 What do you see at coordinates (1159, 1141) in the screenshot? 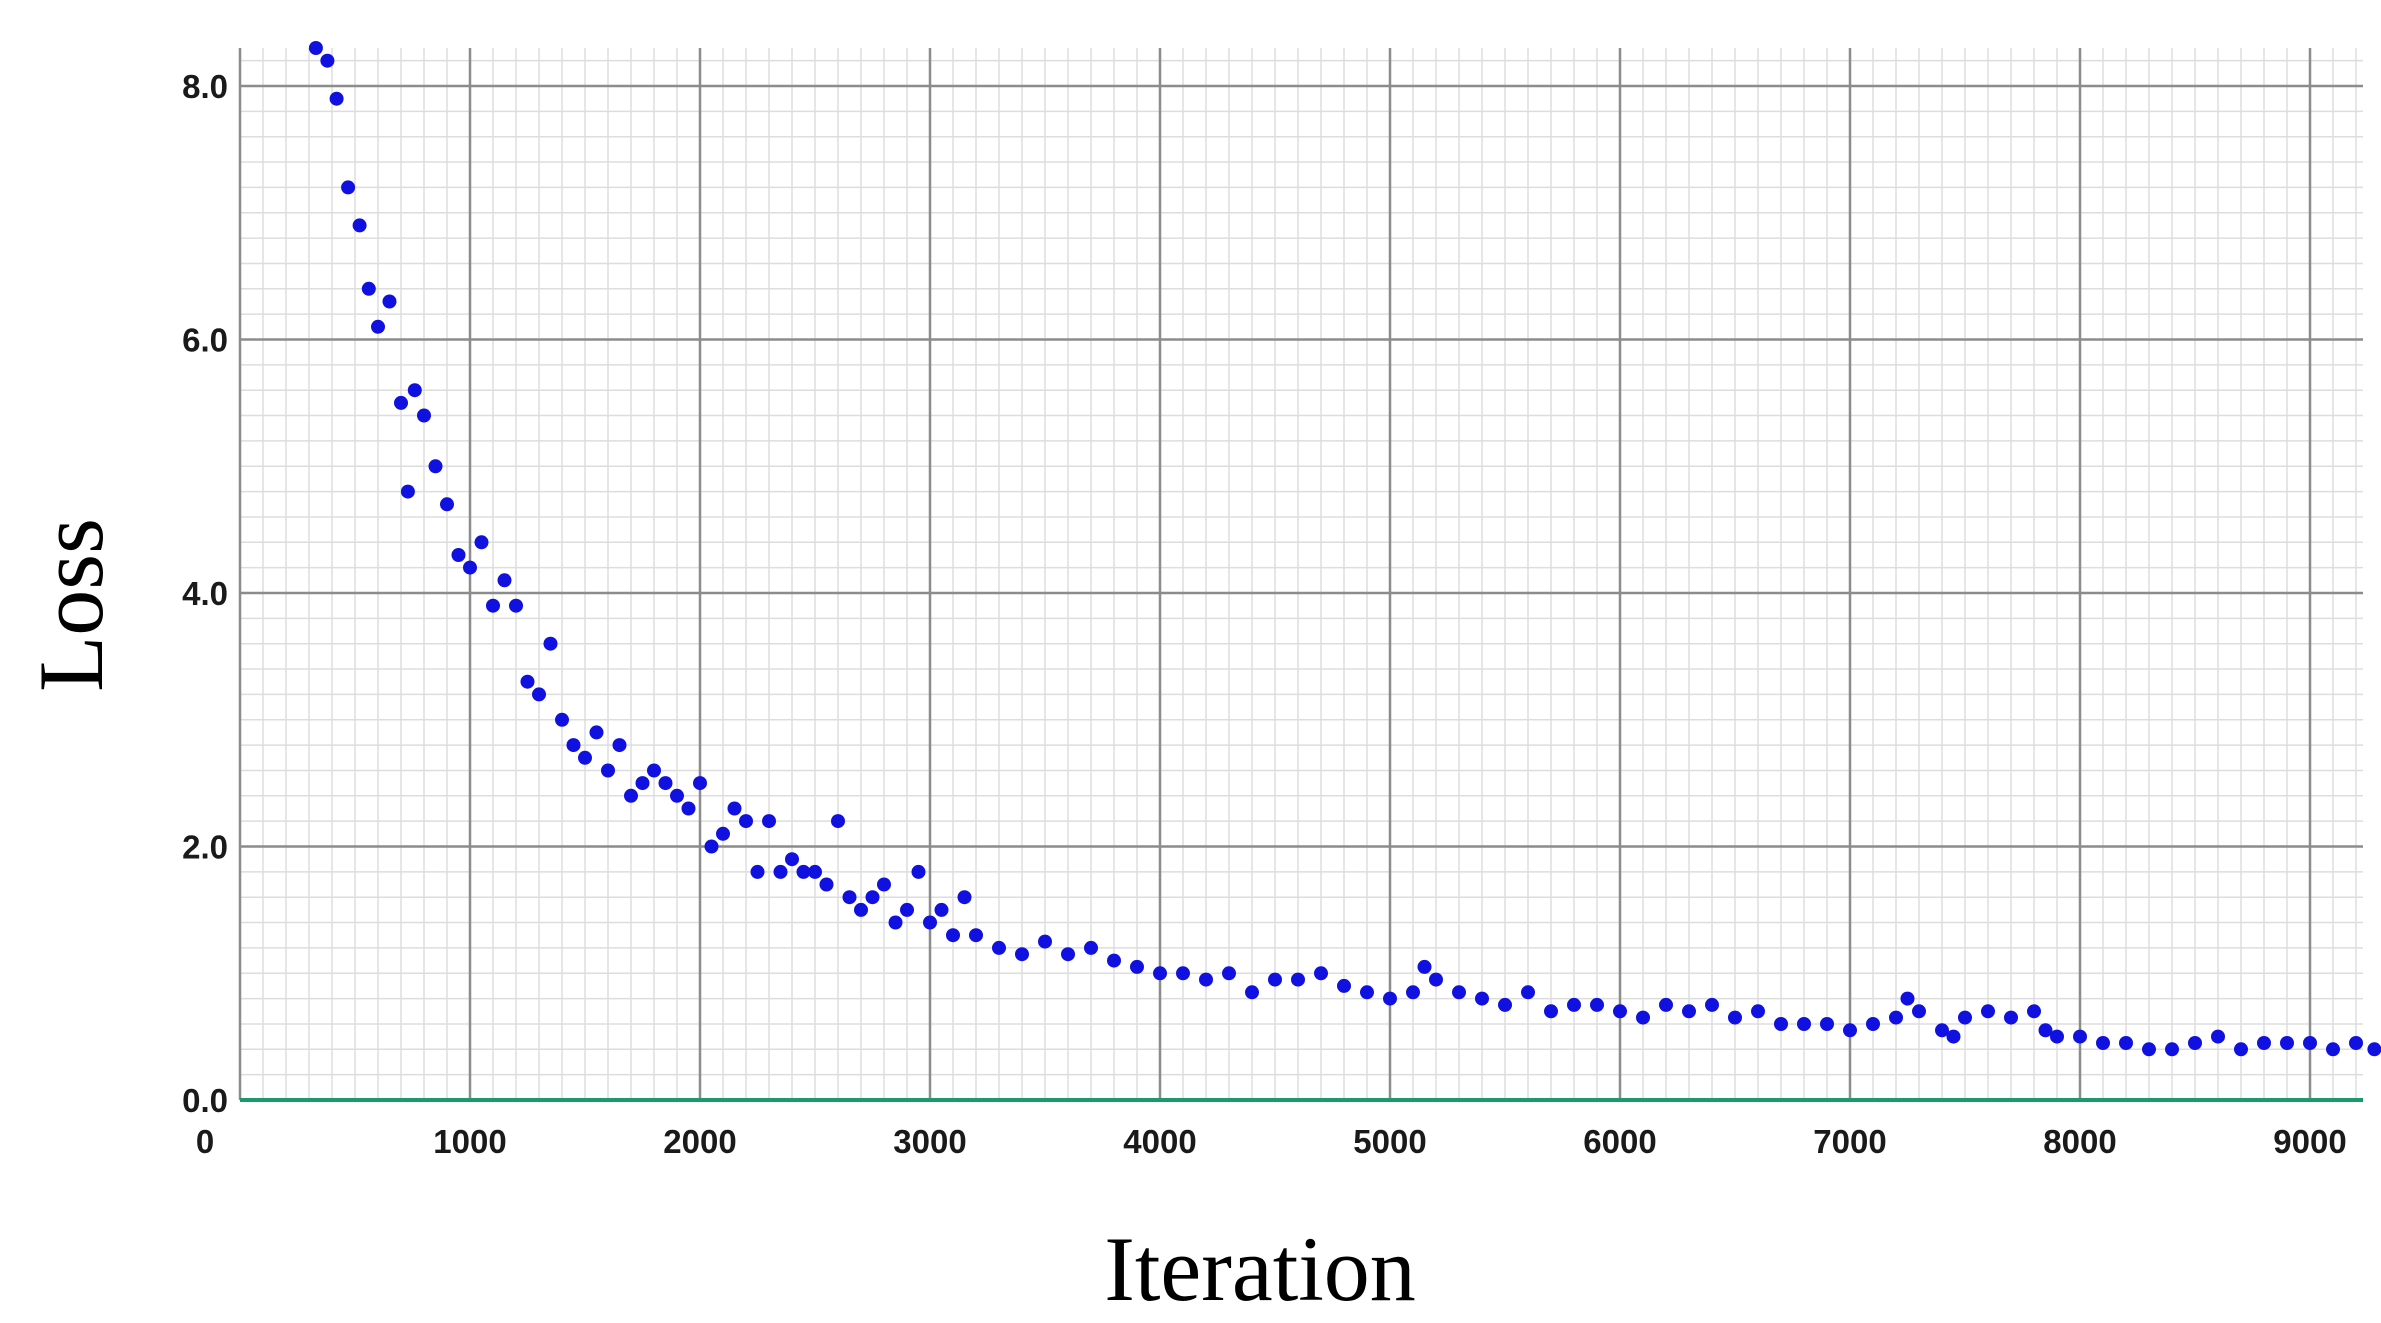
I see `x-tick-label: 4000` at bounding box center [1159, 1141].